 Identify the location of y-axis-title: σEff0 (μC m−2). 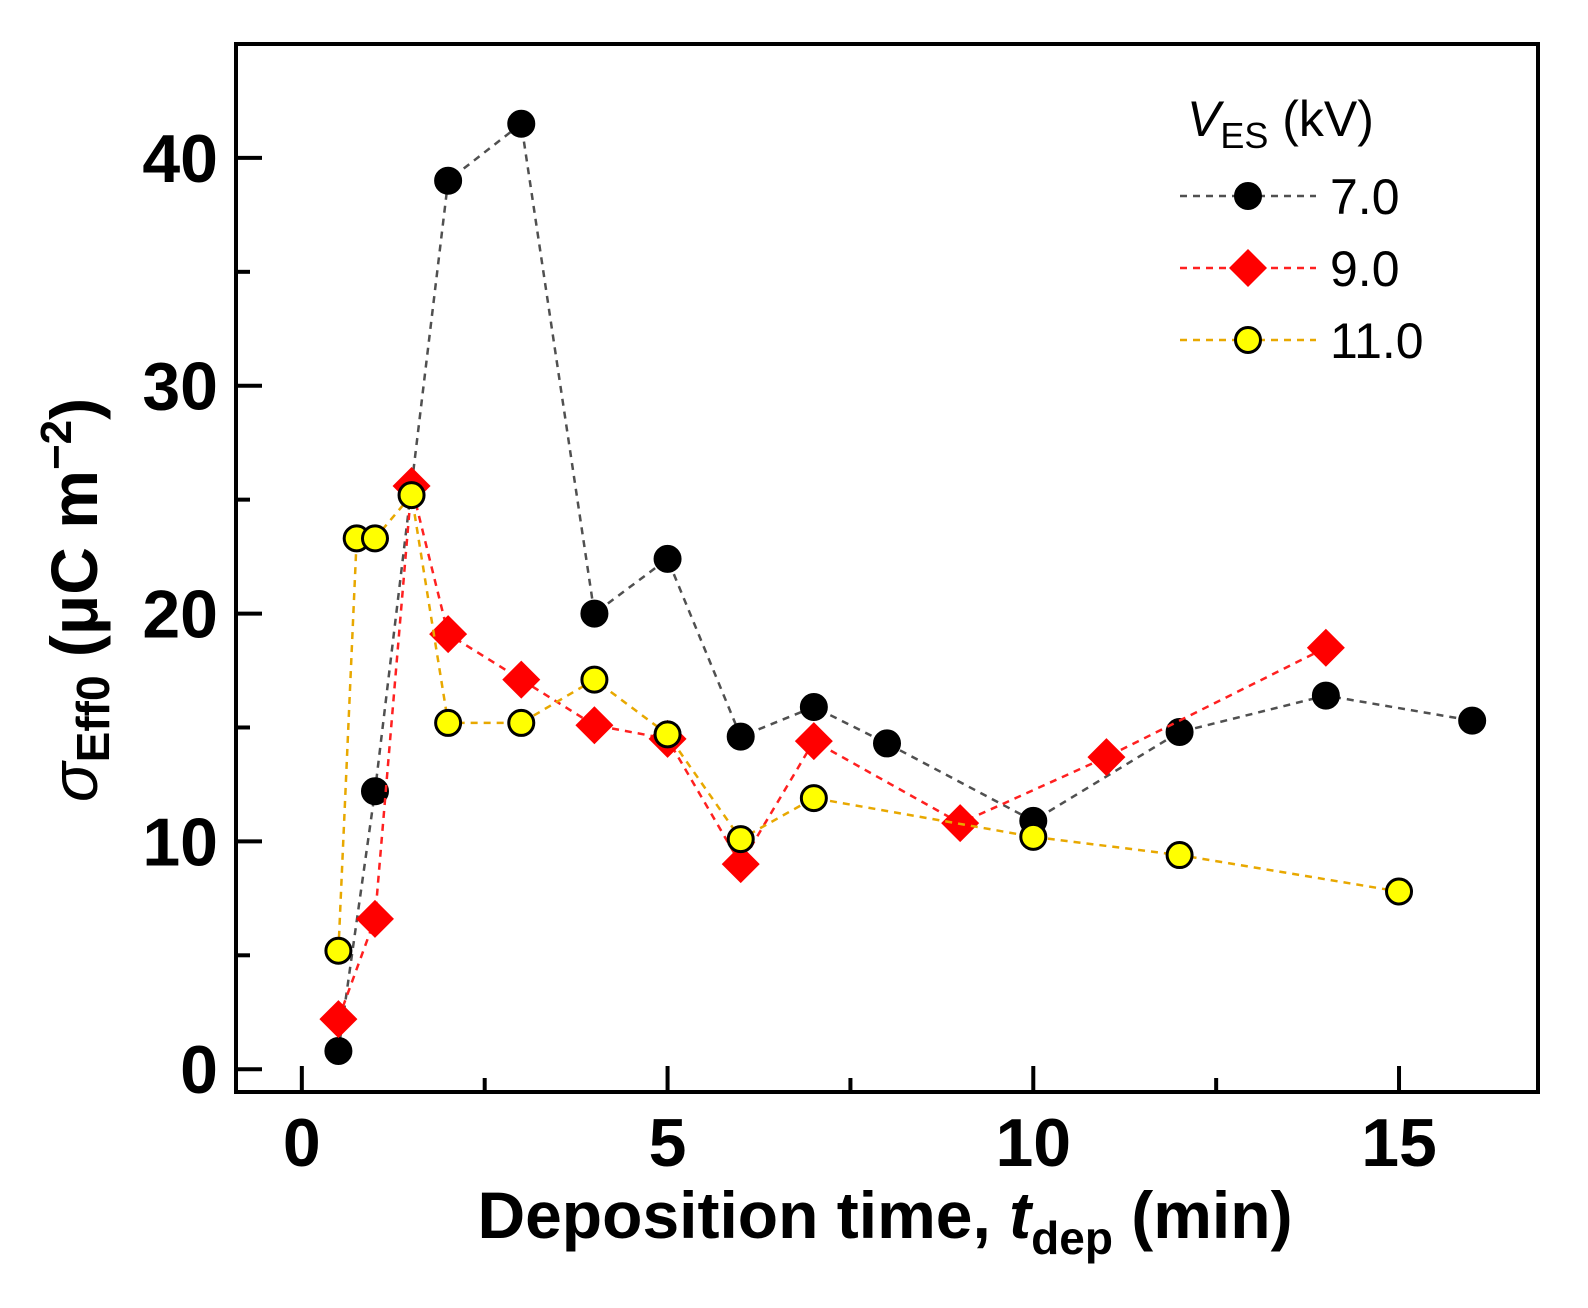
(75, 600).